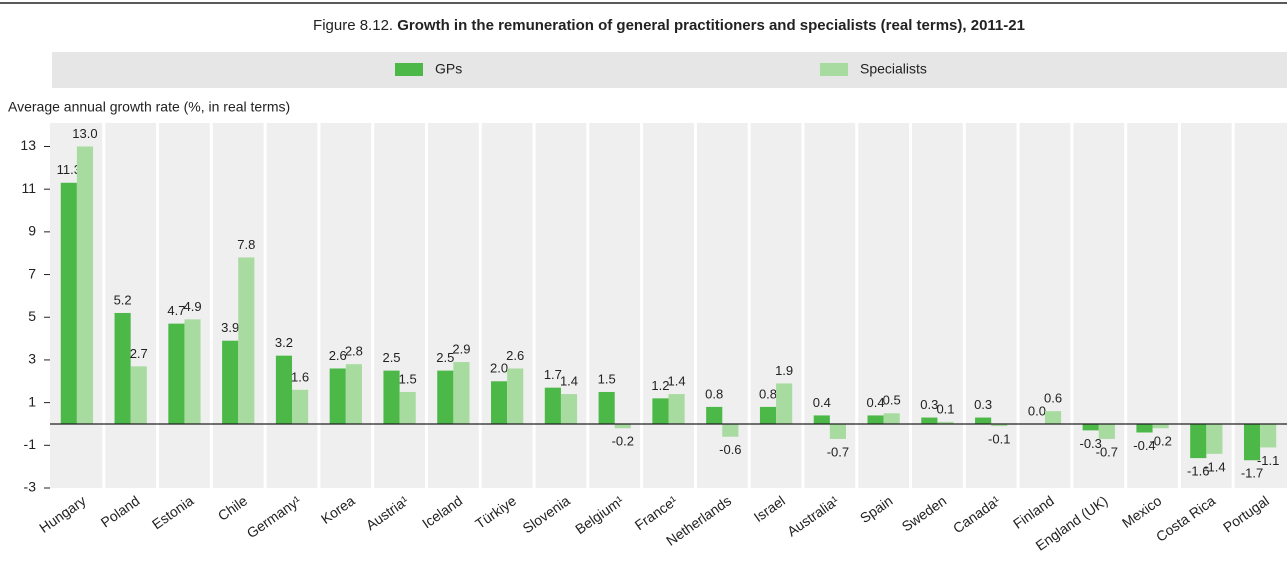 The height and width of the screenshot is (575, 1287). Describe the element at coordinates (246, 244) in the screenshot. I see `value-label: 7.8` at that location.